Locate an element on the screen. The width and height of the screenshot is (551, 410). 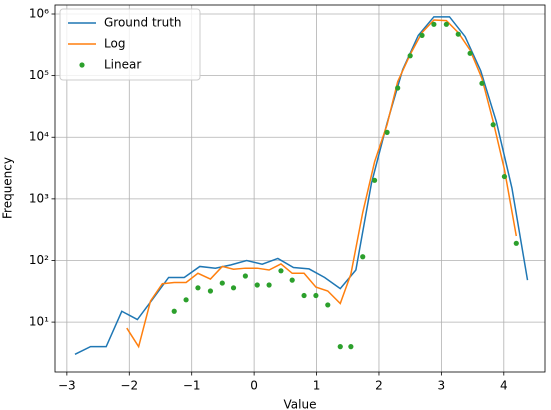
legend-label: Linear is located at coordinates (122, 65).